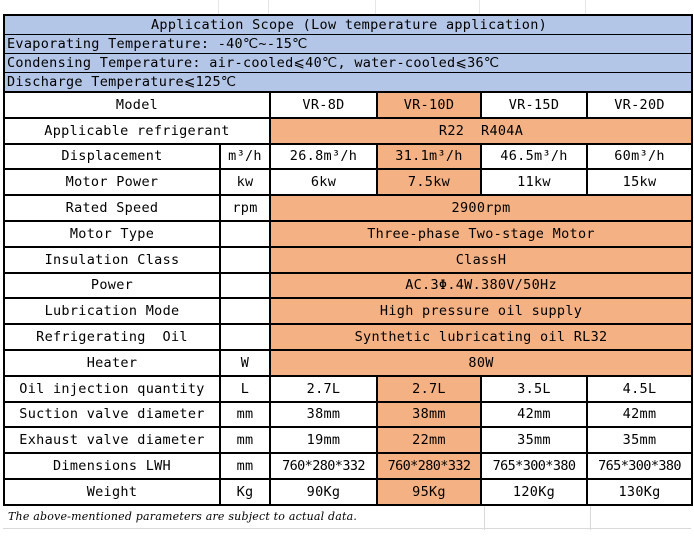 Image resolution: width=694 pixels, height=539 pixels. What do you see at coordinates (534, 156) in the screenshot?
I see `cell-value: 46.5m³/h` at bounding box center [534, 156].